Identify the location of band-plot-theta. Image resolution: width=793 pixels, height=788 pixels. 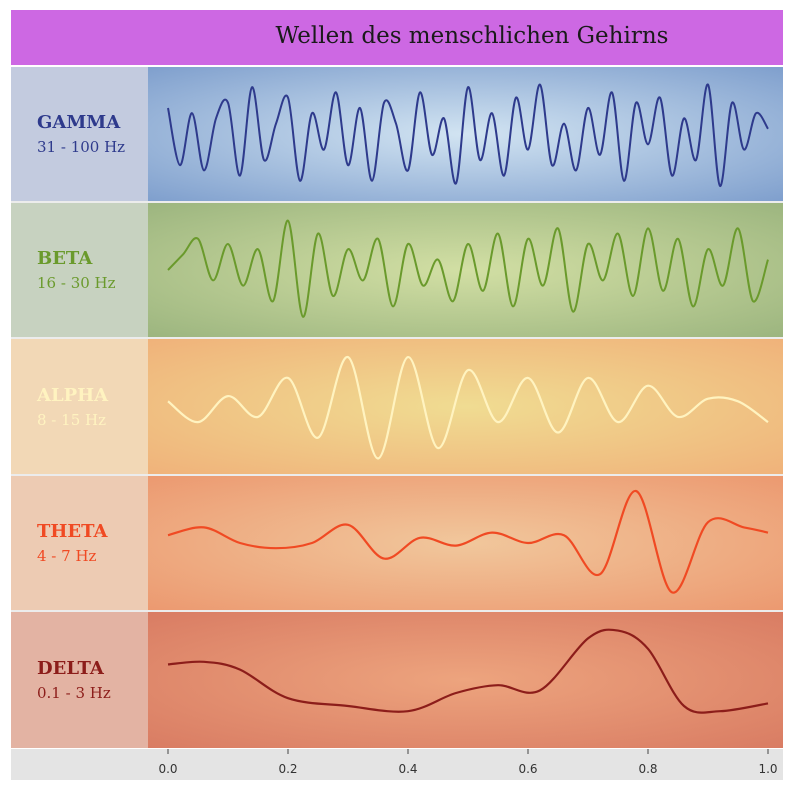
(465, 543).